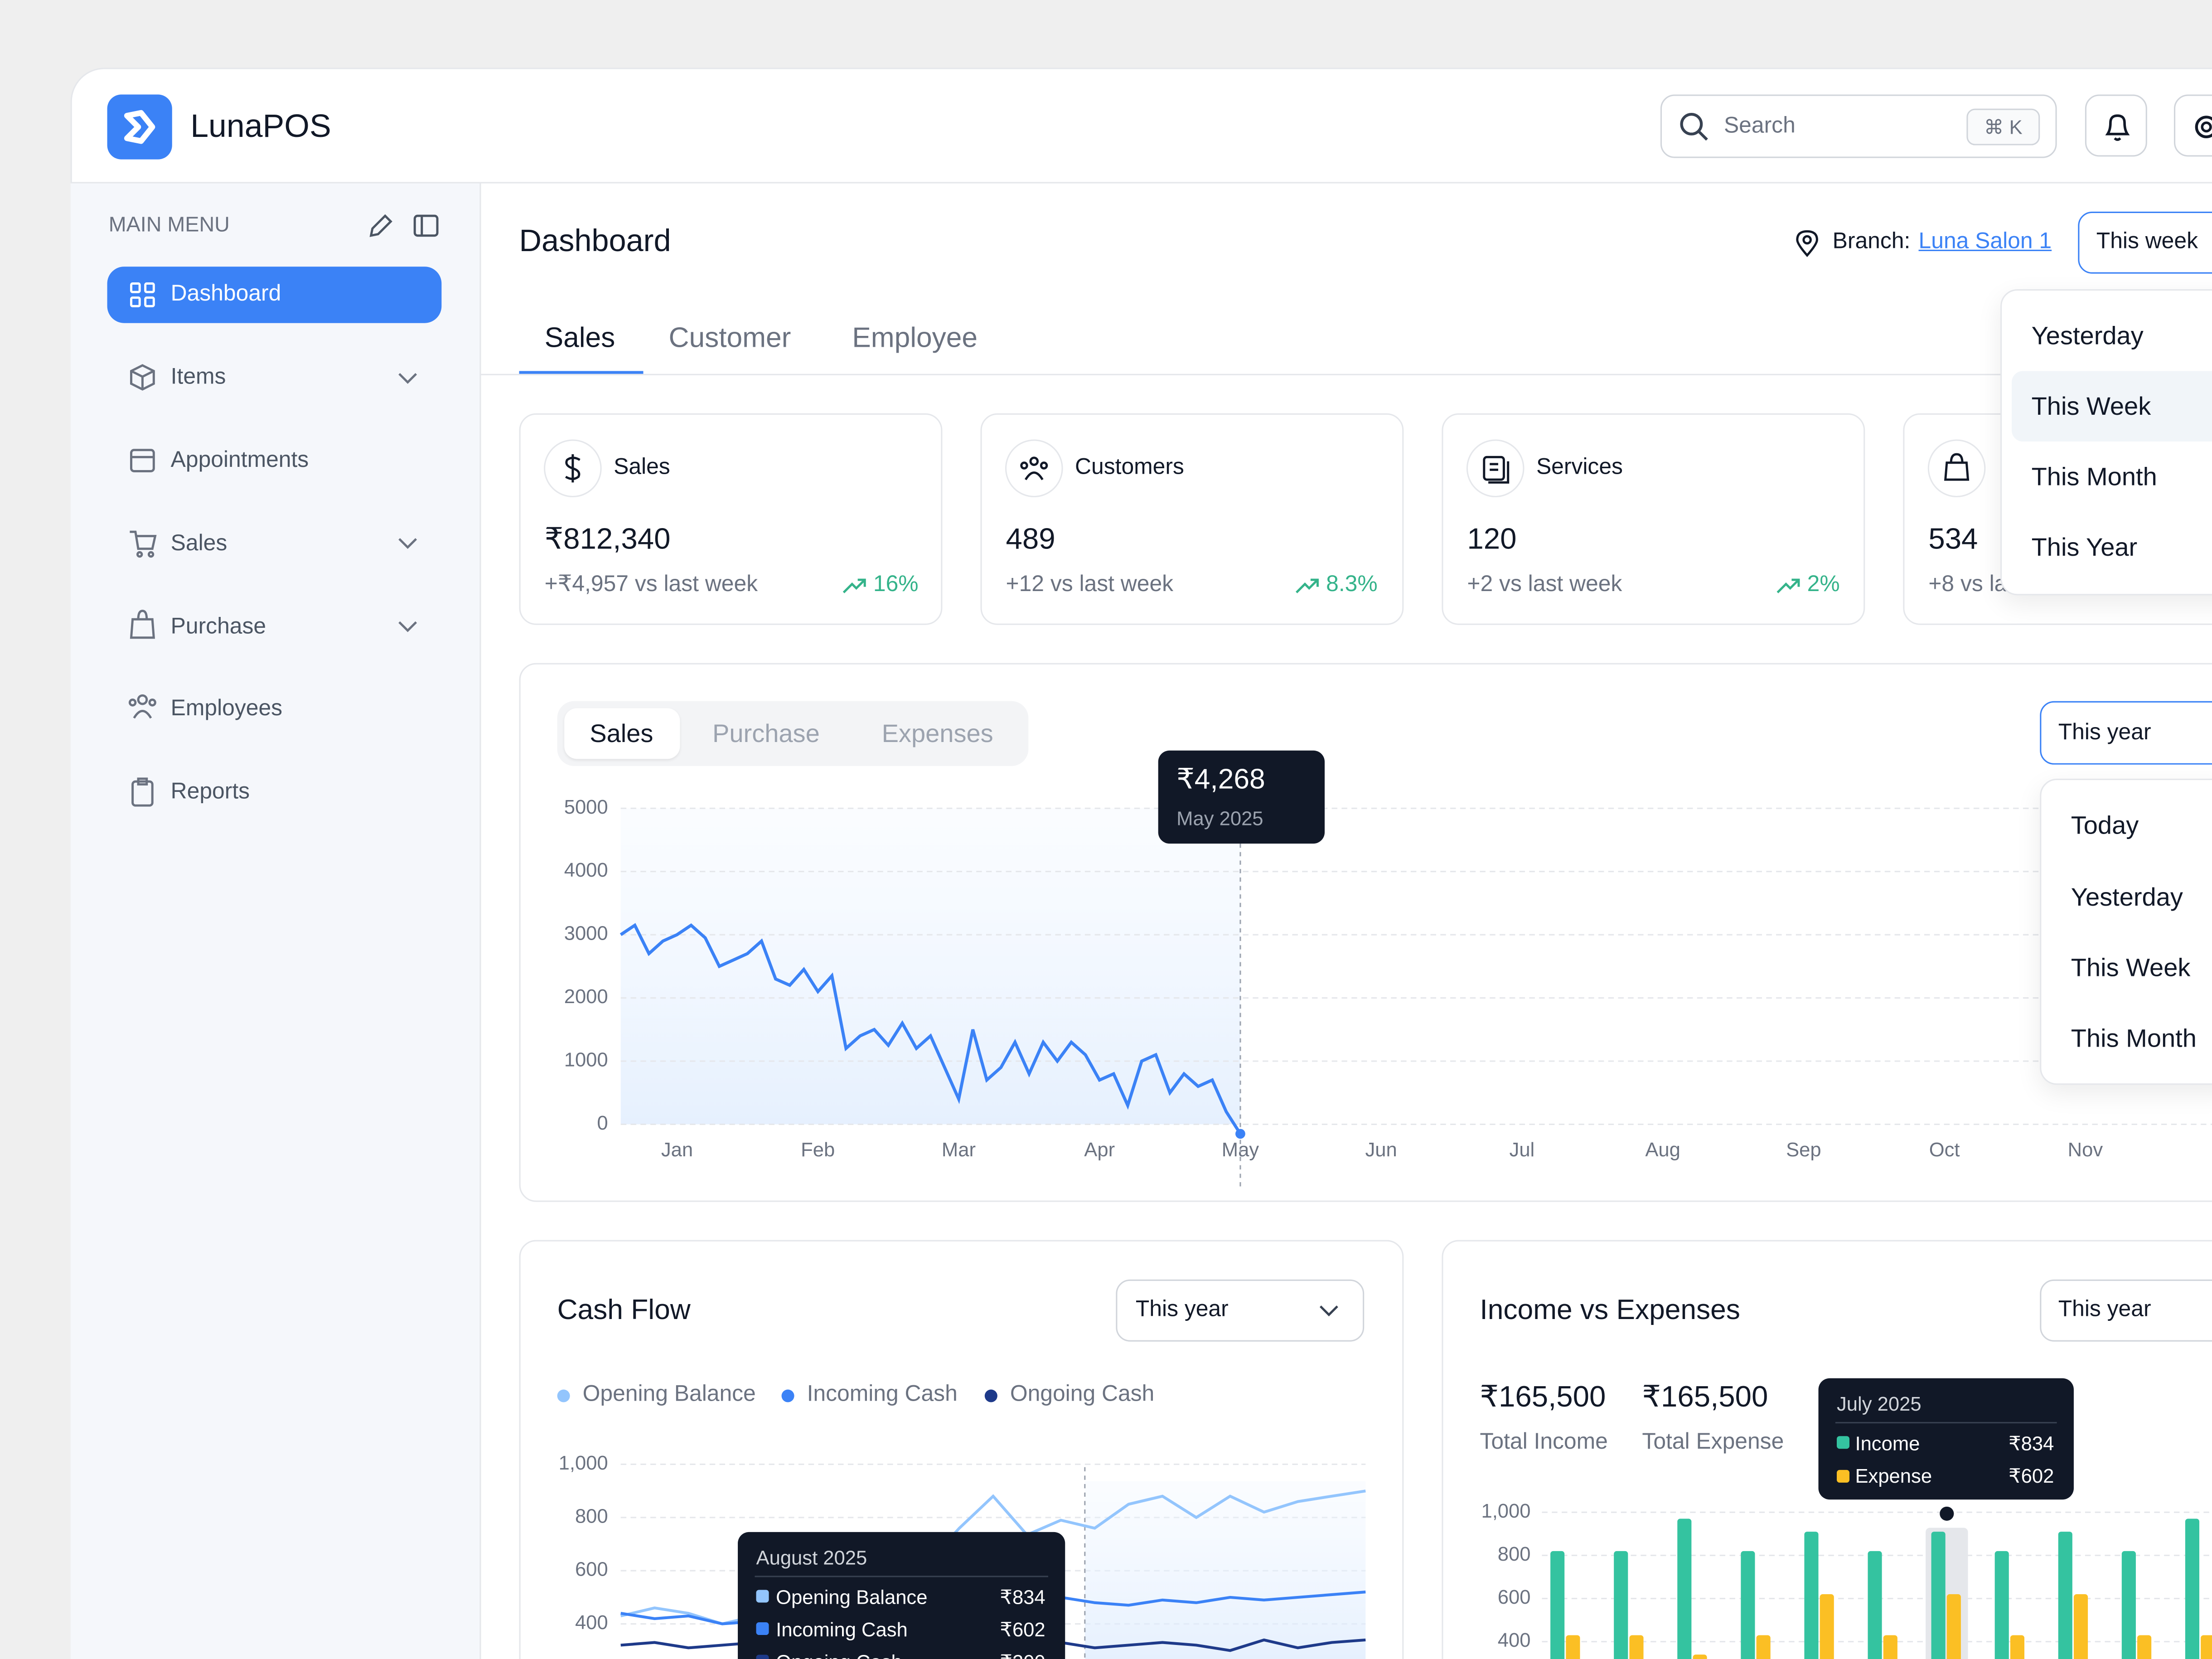  I want to click on stat-value: 120, so click(1492, 539).